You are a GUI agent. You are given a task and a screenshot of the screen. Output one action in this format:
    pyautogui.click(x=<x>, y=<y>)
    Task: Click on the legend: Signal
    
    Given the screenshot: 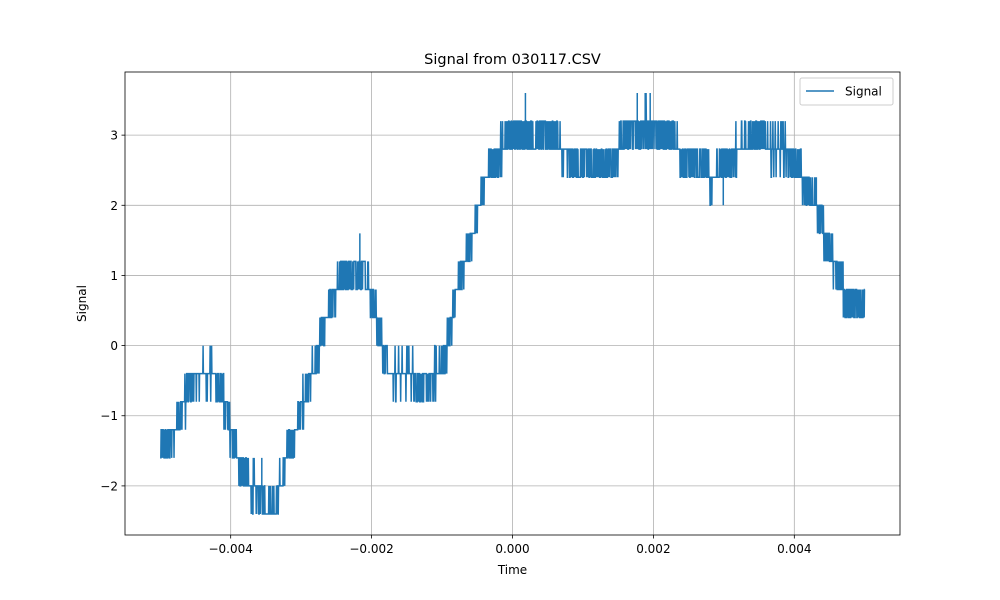 What is the action you would take?
    pyautogui.click(x=846, y=91)
    